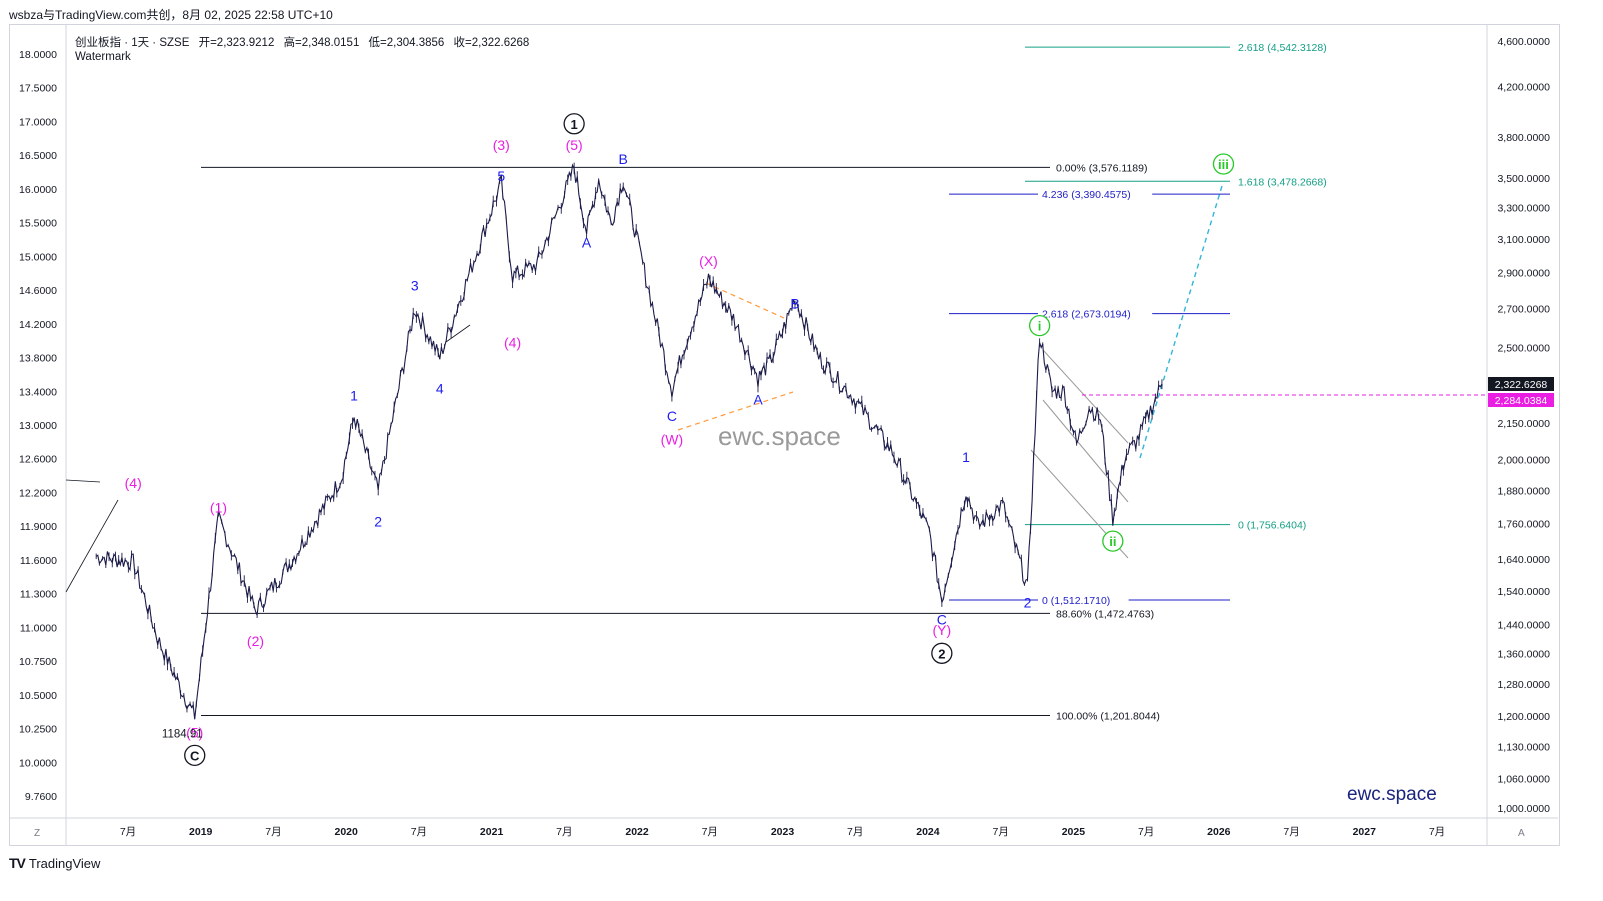 The height and width of the screenshot is (901, 1603). What do you see at coordinates (1181, 322) in the screenshot?
I see `projection-line` at bounding box center [1181, 322].